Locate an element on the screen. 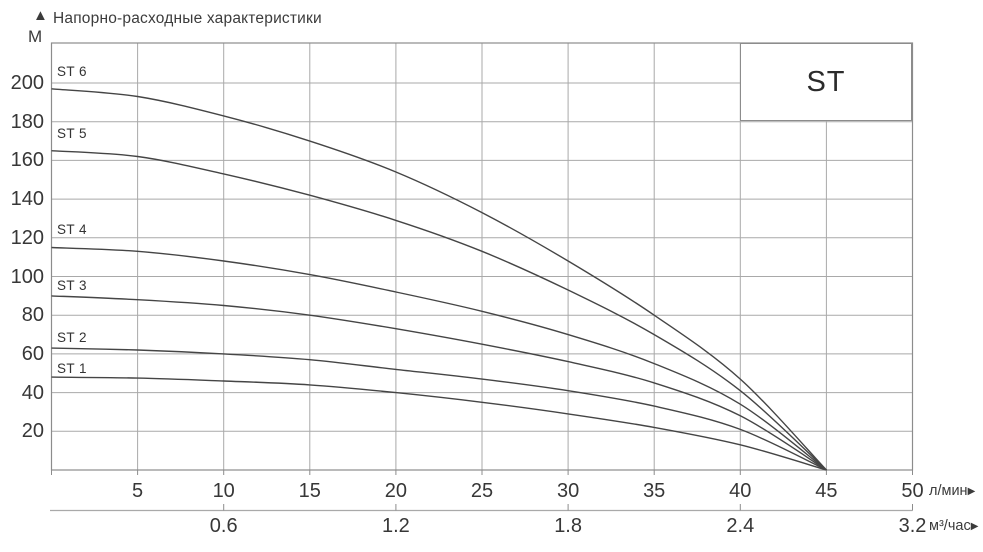 The image size is (983, 552). y-tick-label: 60 is located at coordinates (32, 353).